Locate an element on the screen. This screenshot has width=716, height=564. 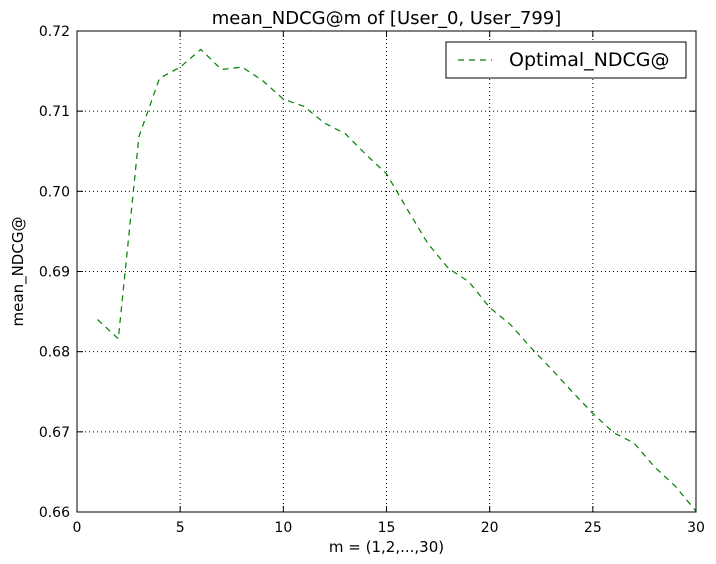
chart-title: mean_NDCG@m of [User_0, User_799] is located at coordinates (387, 18).